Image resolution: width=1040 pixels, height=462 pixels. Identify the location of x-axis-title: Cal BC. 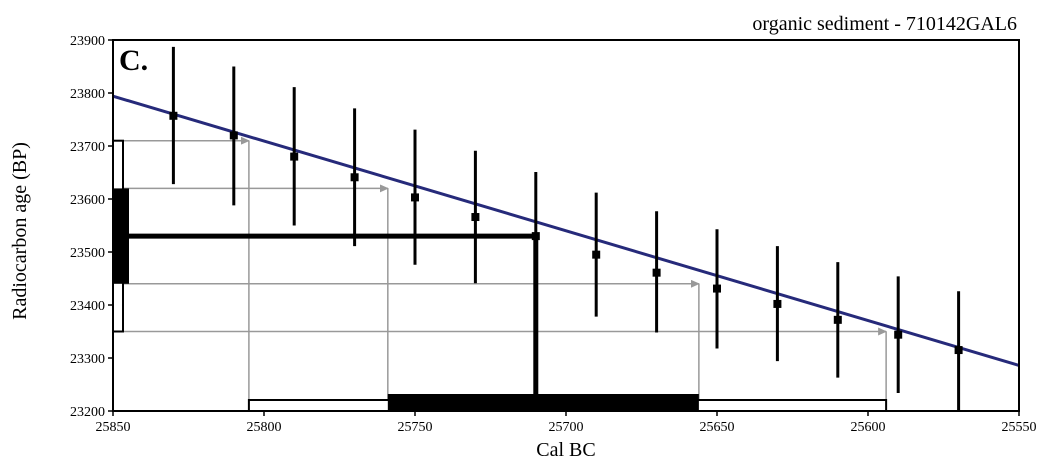
(565, 450).